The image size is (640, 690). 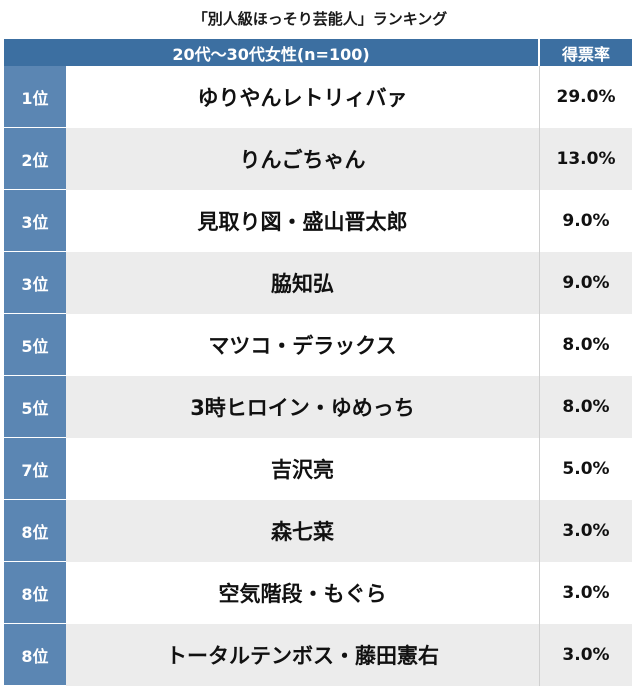 I want to click on table-row: 8位 トータルテンボス・藤田憲右 3.0%, so click(x=318, y=655).